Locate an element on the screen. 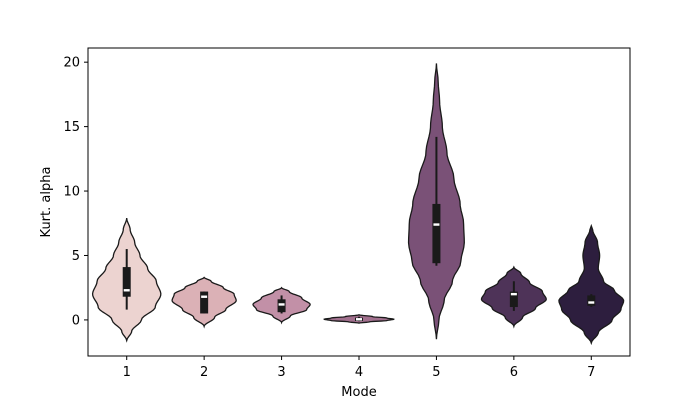 The image size is (700, 400). x-axis: 1 2 3 4 5 6 7 is located at coordinates (359, 368).